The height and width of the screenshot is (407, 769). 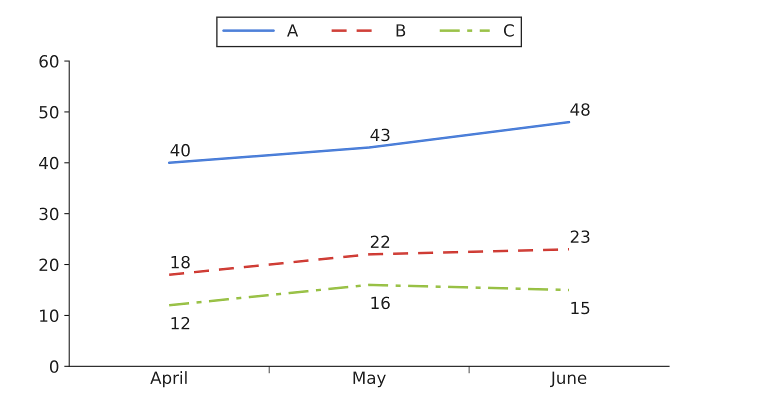 What do you see at coordinates (49, 214) in the screenshot?
I see `y-tick-label: 30` at bounding box center [49, 214].